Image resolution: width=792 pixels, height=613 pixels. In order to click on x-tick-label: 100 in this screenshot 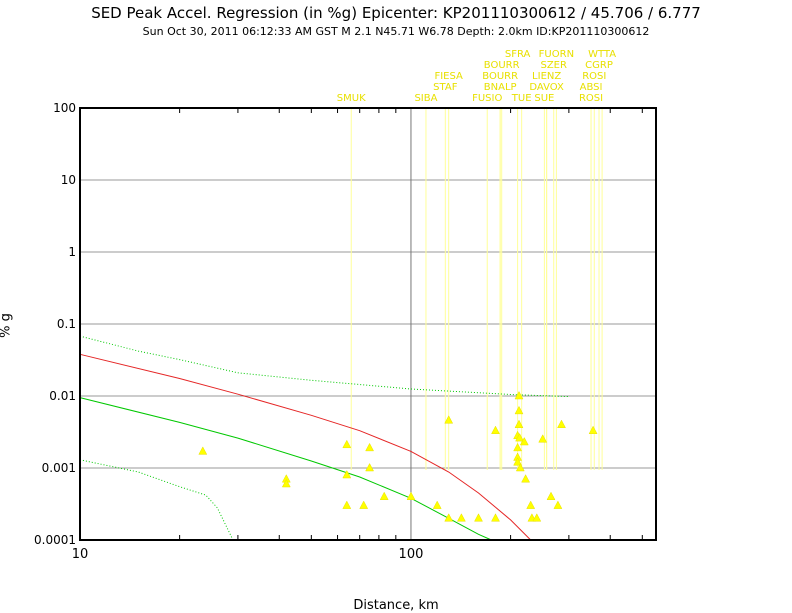, I will do `click(411, 554)`.